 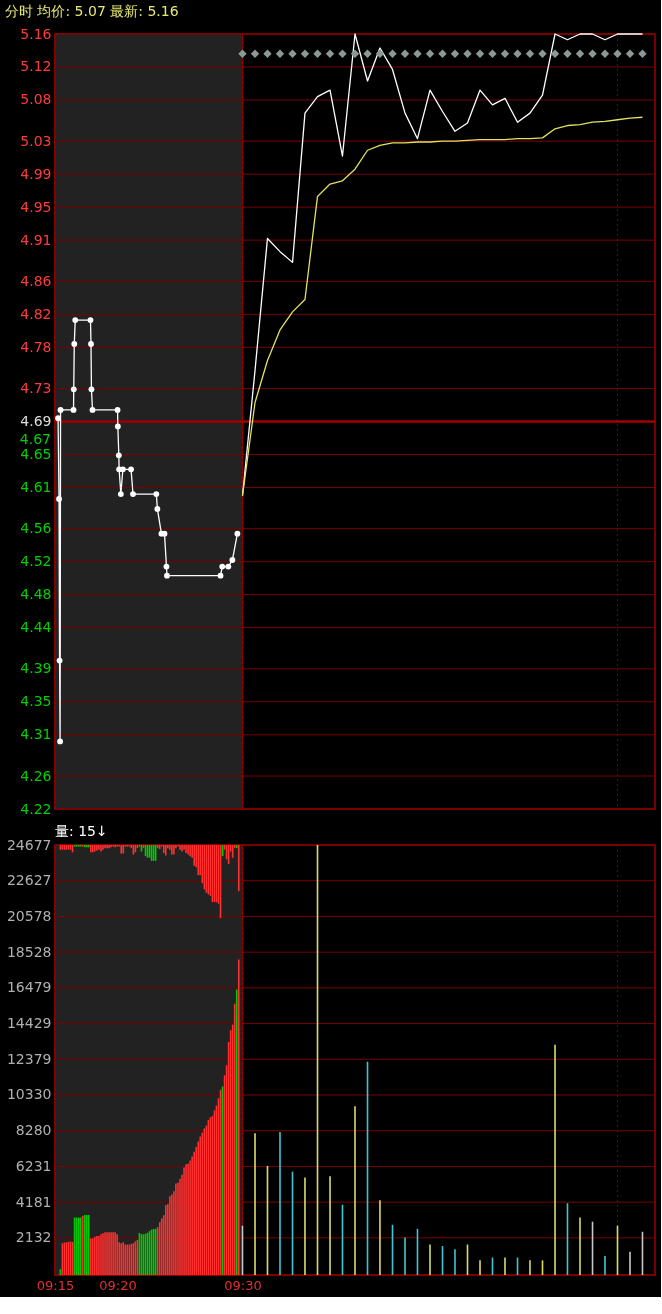 What do you see at coordinates (36, 313) in the screenshot?
I see `y-tick-label: 4.82` at bounding box center [36, 313].